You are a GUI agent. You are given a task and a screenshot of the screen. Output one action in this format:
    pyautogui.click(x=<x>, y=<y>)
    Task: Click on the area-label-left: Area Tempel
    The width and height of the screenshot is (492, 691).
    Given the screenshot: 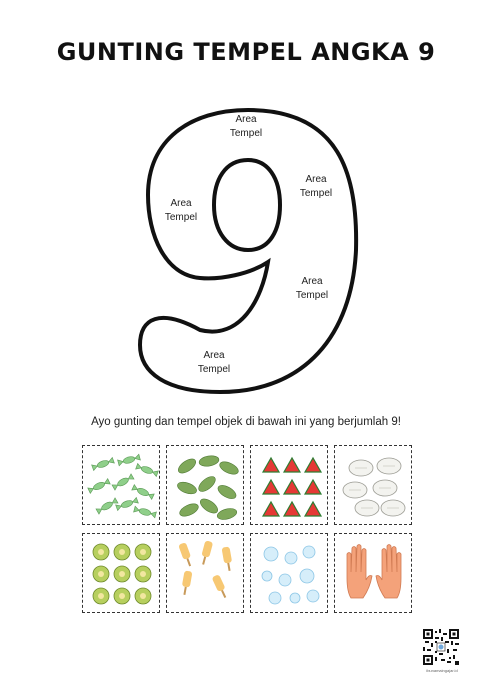 What is the action you would take?
    pyautogui.click(x=181, y=210)
    